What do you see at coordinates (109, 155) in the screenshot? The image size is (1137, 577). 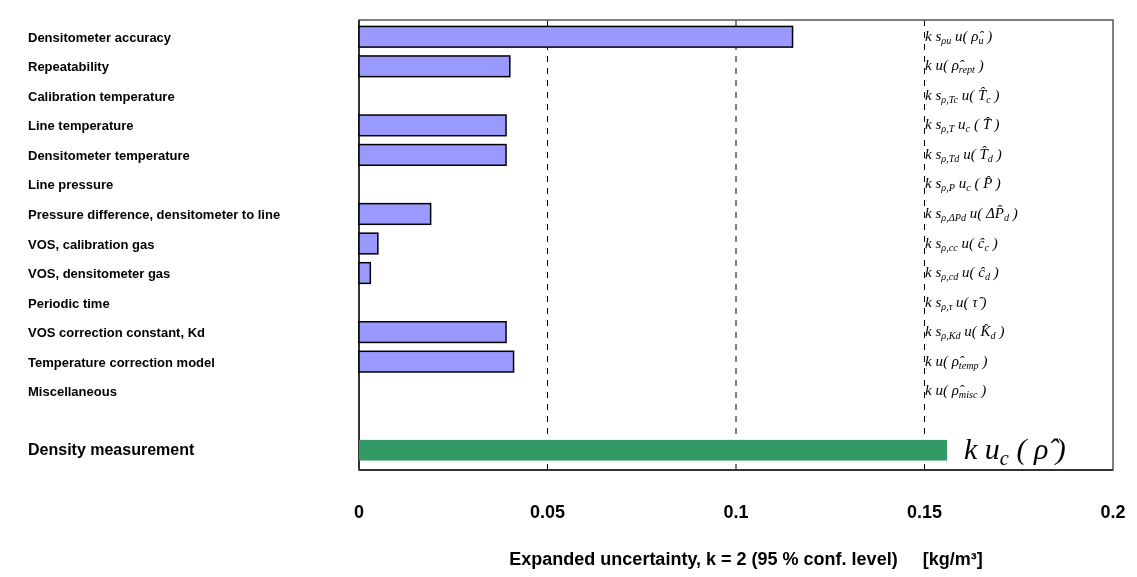 I see `y-tick-label: Densitometer temperature` at bounding box center [109, 155].